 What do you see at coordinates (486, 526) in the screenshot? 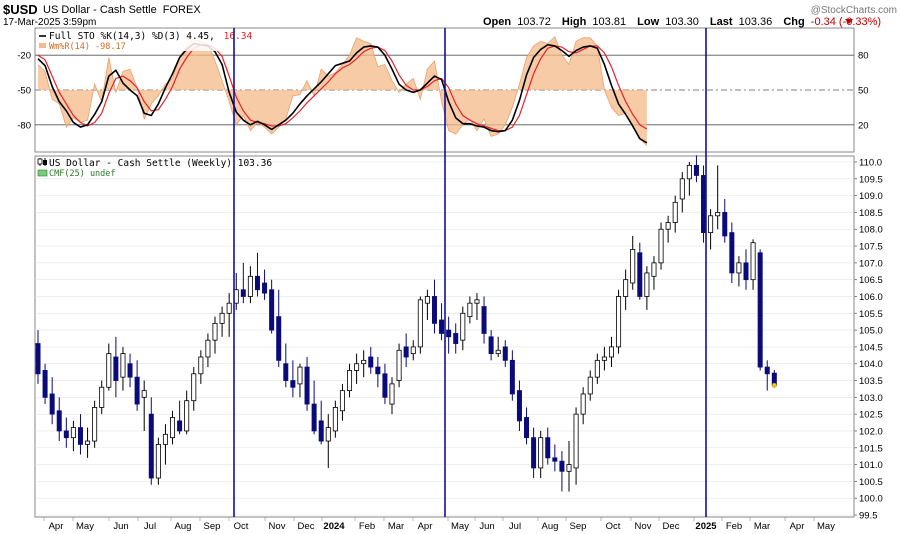
I see `date-tick-label: Jun` at bounding box center [486, 526].